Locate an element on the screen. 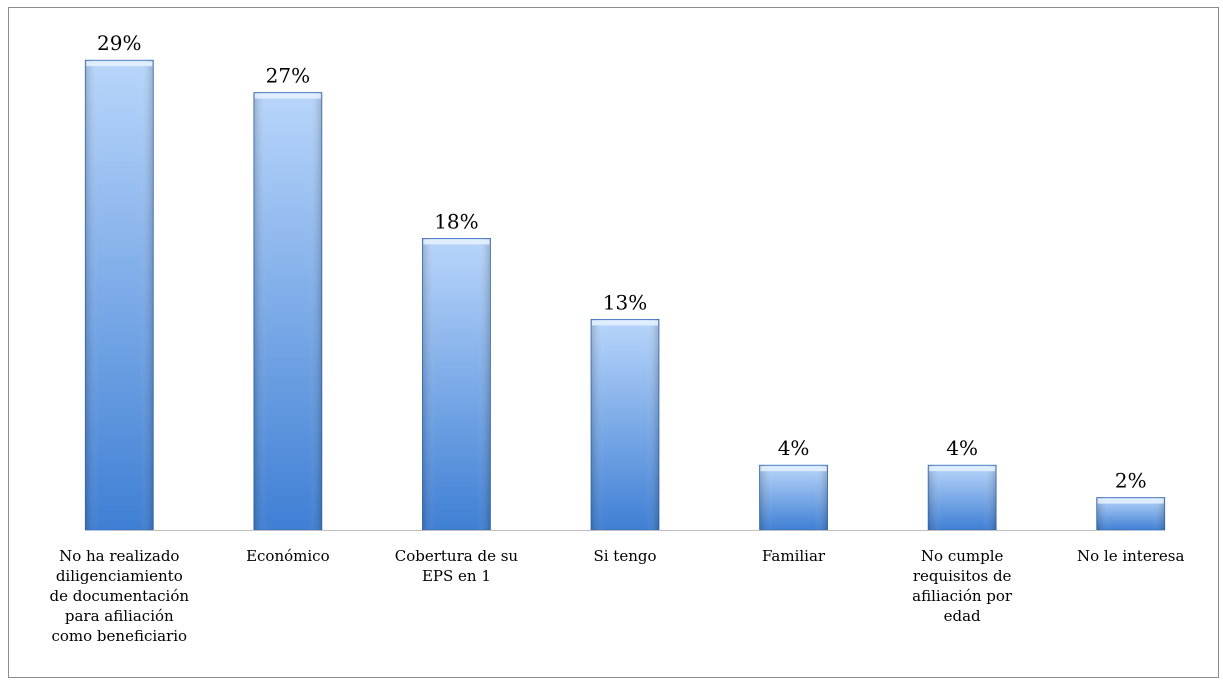 This screenshot has height=680, width=1223. category-label: No cumple requisitos de afiliación por edad is located at coordinates (962, 586).